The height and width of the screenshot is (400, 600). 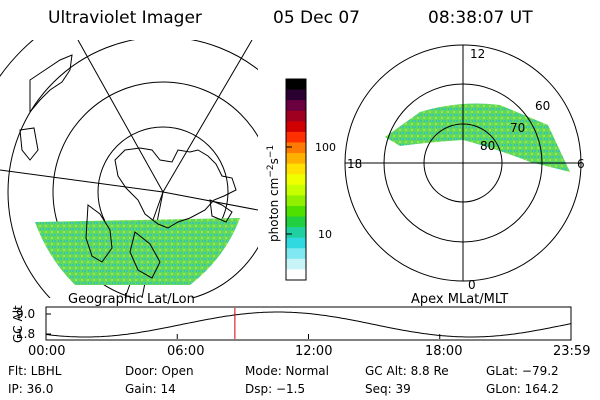 I want to click on x-tick-label: 00:00, so click(x=47, y=351).